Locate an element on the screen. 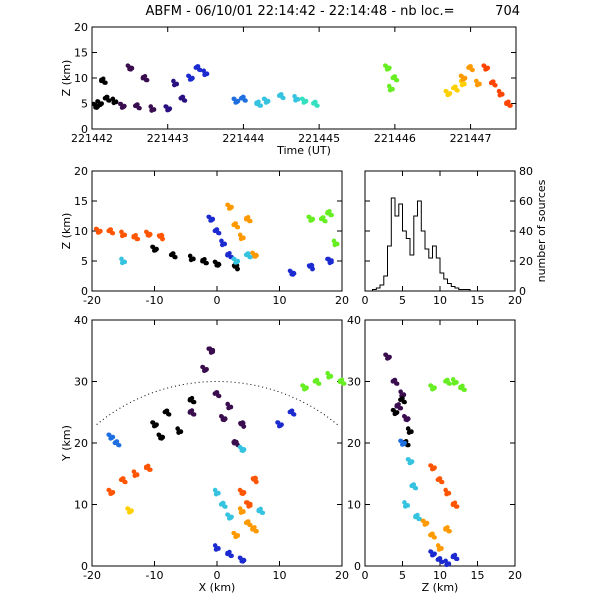  x-tick-label: 221444 is located at coordinates (243, 138).